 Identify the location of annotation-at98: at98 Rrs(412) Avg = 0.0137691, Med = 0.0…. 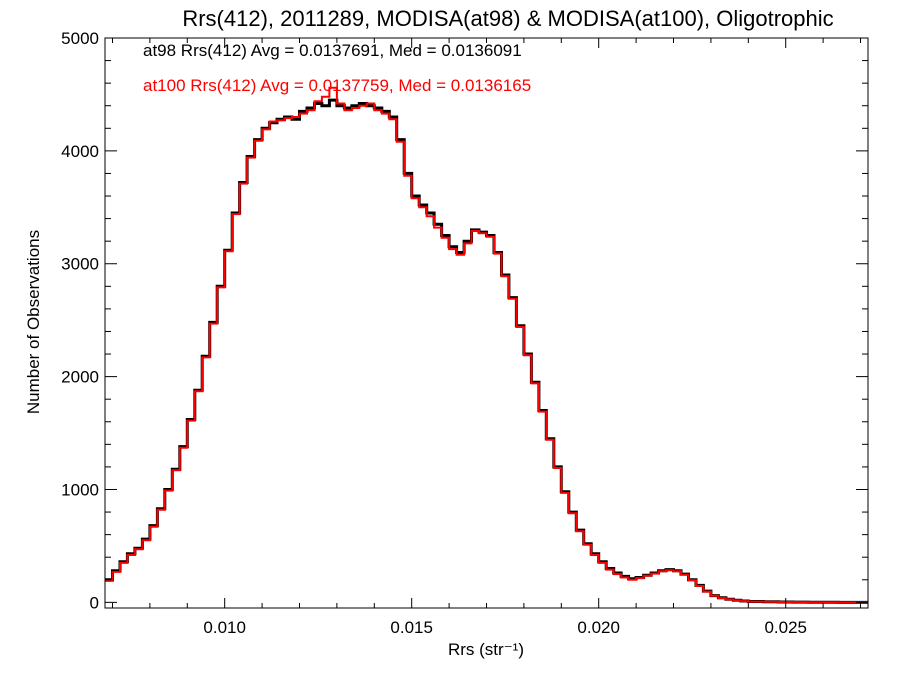
(332, 50).